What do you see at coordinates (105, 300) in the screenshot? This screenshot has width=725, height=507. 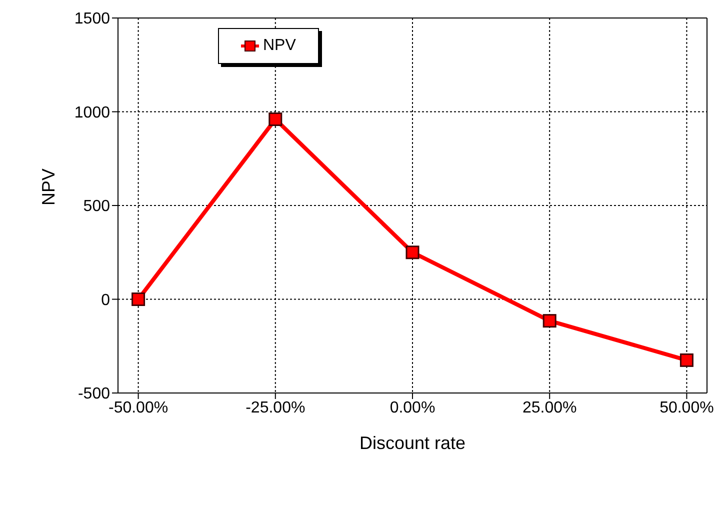 I see `y-tick-label: 0` at bounding box center [105, 300].